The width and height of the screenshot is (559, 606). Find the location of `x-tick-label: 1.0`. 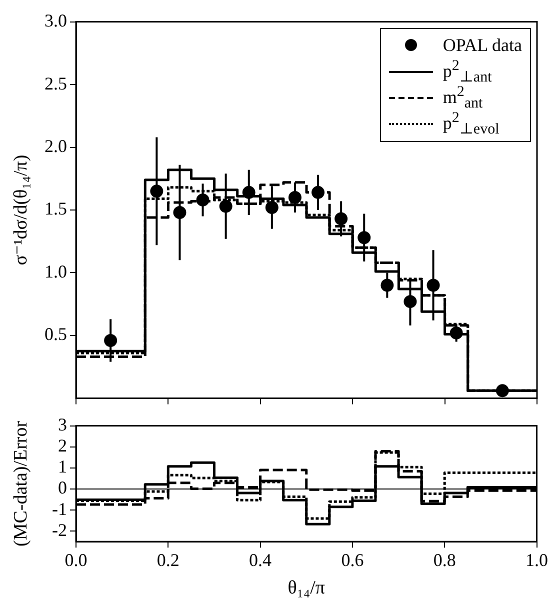

x-tick-label: 1.0 is located at coordinates (537, 560).